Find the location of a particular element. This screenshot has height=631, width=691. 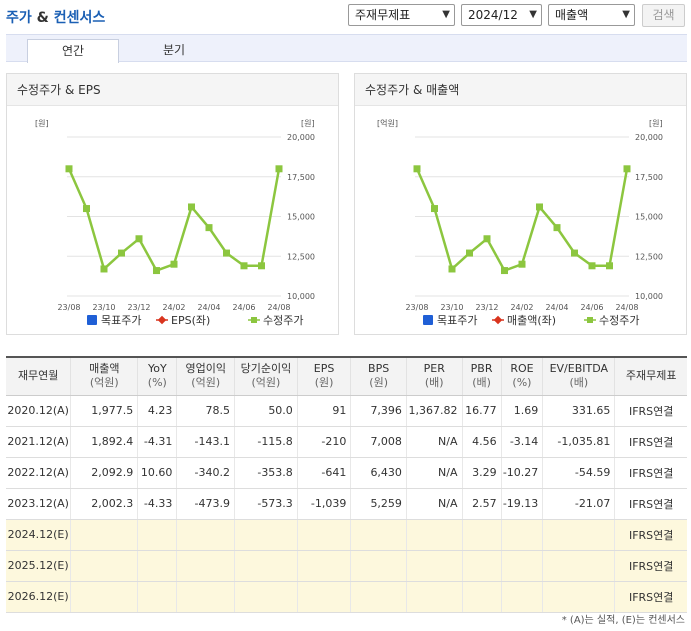

legend-item: 목표주가 is located at coordinates (450, 320).